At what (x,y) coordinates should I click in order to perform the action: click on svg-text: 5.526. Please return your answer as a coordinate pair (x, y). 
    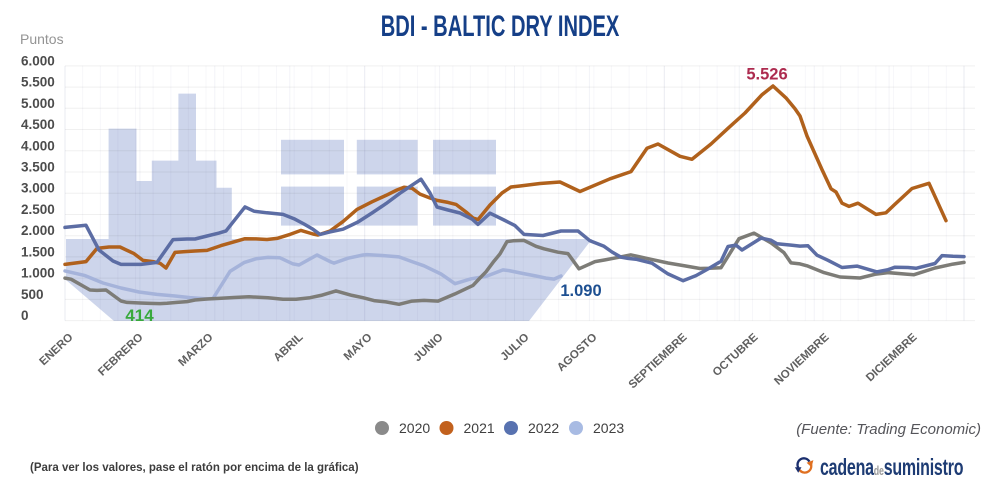
    Looking at the image, I should click on (766, 75).